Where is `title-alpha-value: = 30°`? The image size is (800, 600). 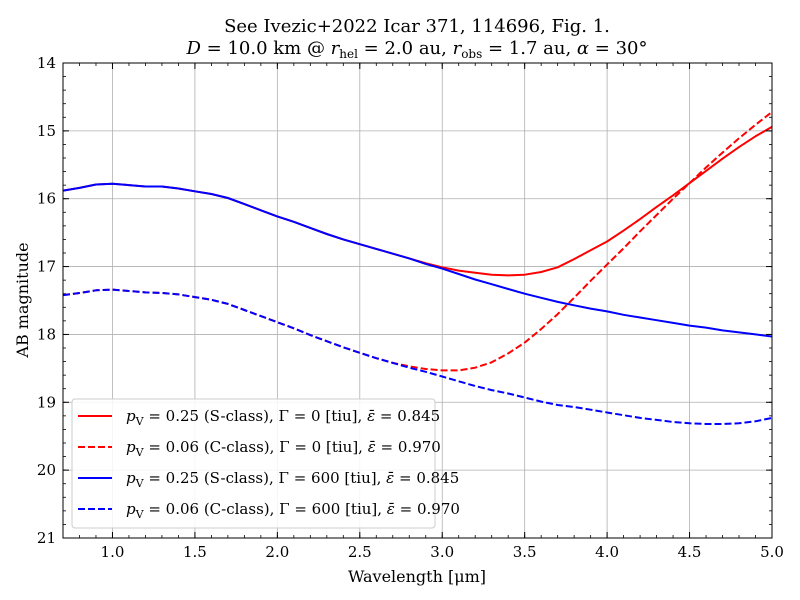
title-alpha-value: = 30° is located at coordinates (618, 48).